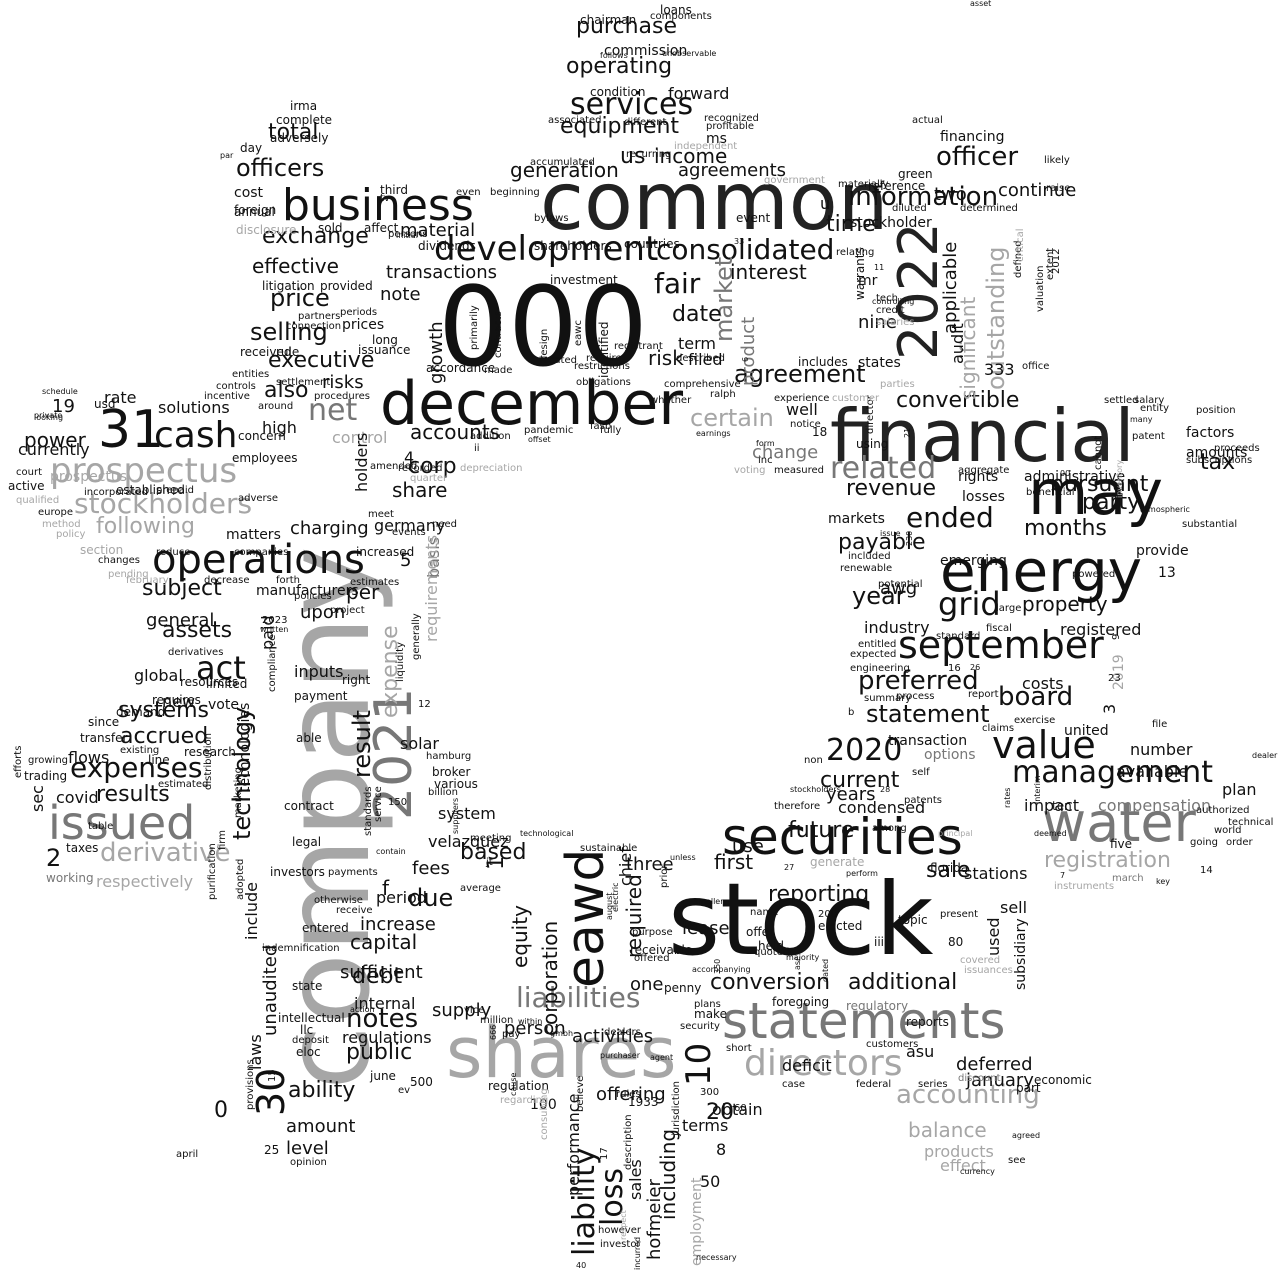 This screenshot has width=1280, height=1276. Describe the element at coordinates (310, 1040) in the screenshot. I see `cloud-word: deposit` at that location.